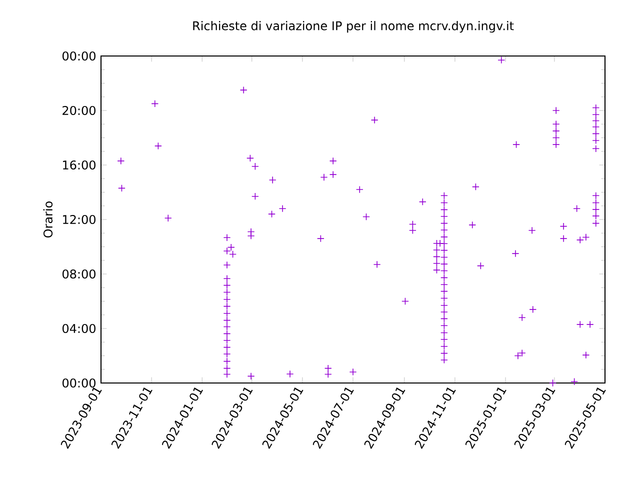 The width and height of the screenshot is (640, 480). I want to click on chart-title: Richieste di variazione IP per il nome mcrv.dyn.ingv.it, so click(353, 27).